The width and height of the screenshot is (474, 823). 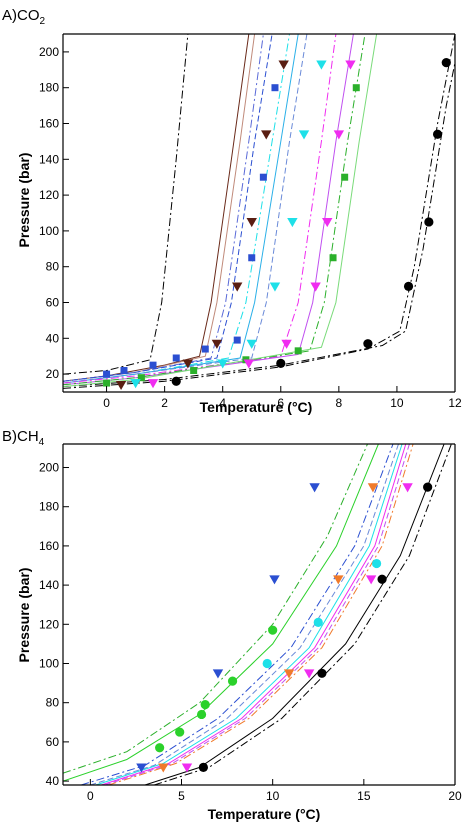 I want to click on x-tick-label: 8, so click(x=339, y=403).